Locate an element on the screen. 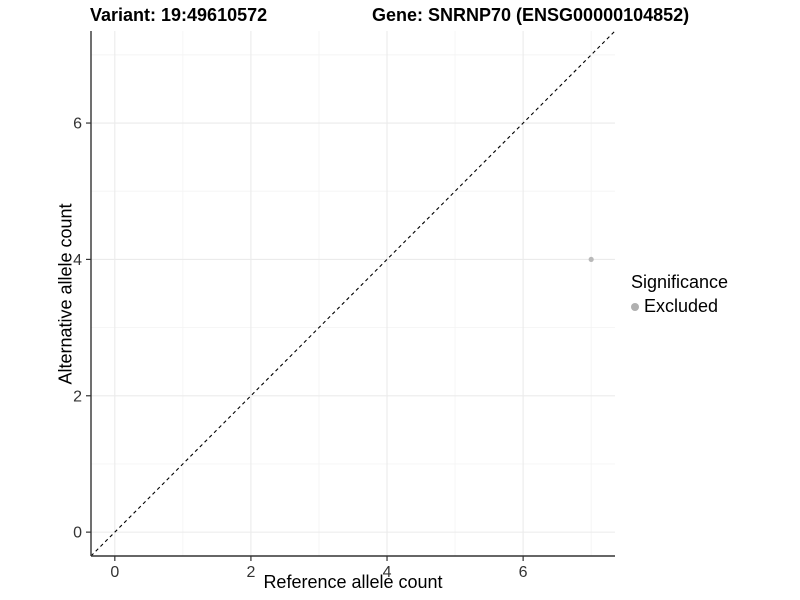  plot-title-gene: Gene: SNRNP70 (ENSG00000104852) is located at coordinates (531, 15).